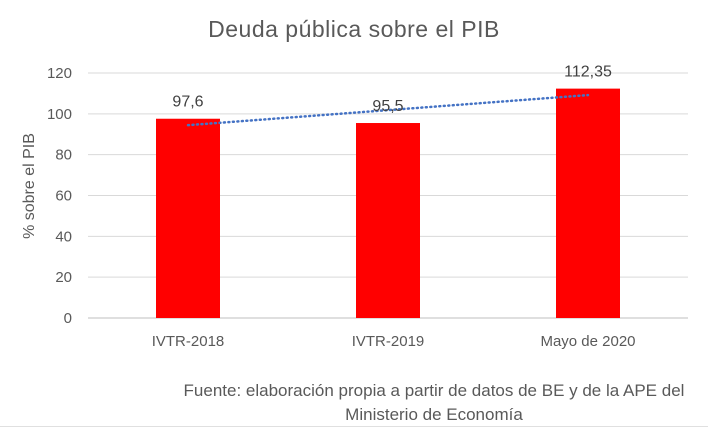 This screenshot has height=430, width=708. Describe the element at coordinates (387, 106) in the screenshot. I see `data-label: 95,5` at that location.